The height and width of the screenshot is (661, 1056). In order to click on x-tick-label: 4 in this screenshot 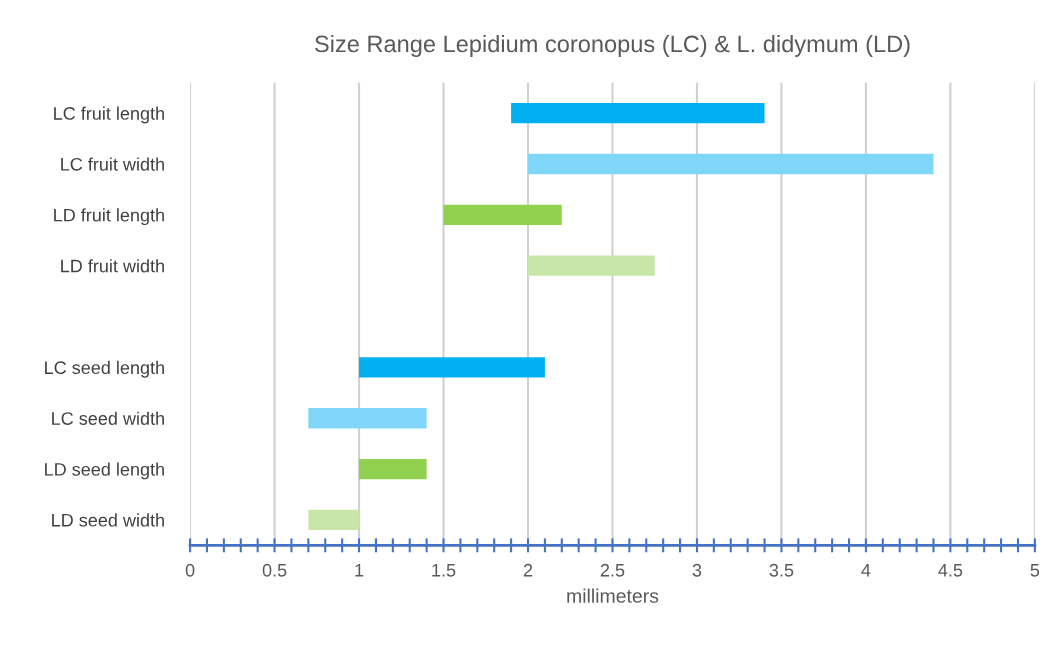, I will do `click(866, 570)`.